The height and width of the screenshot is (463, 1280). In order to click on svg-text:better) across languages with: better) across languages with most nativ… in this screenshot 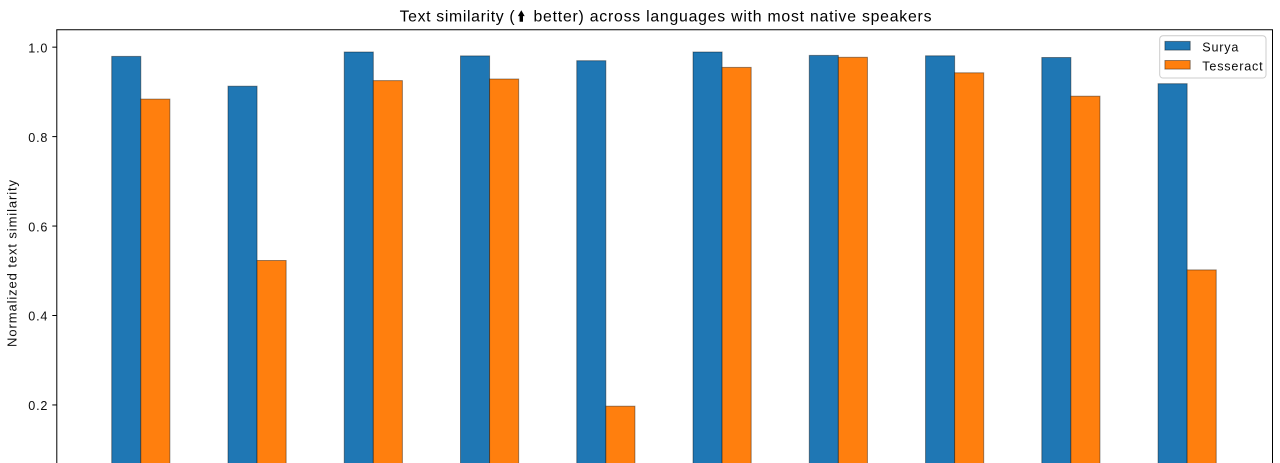, I will do `click(733, 16)`.